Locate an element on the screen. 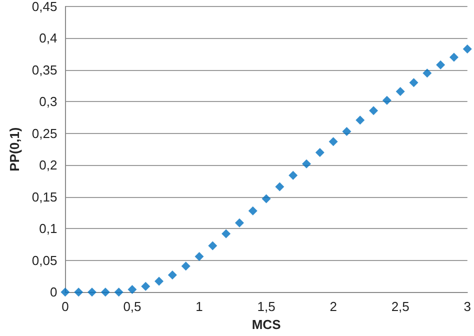 The image size is (474, 336). y-tick-label: 0,05 is located at coordinates (45, 260).